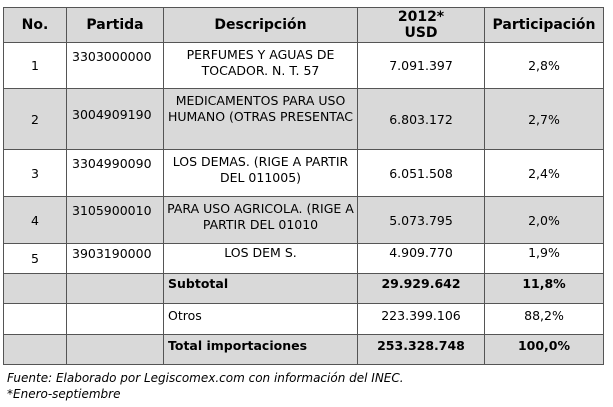 The height and width of the screenshot is (407, 613). I want to click on otros-row: Otros 223.399.106 88,2%, so click(303, 319).